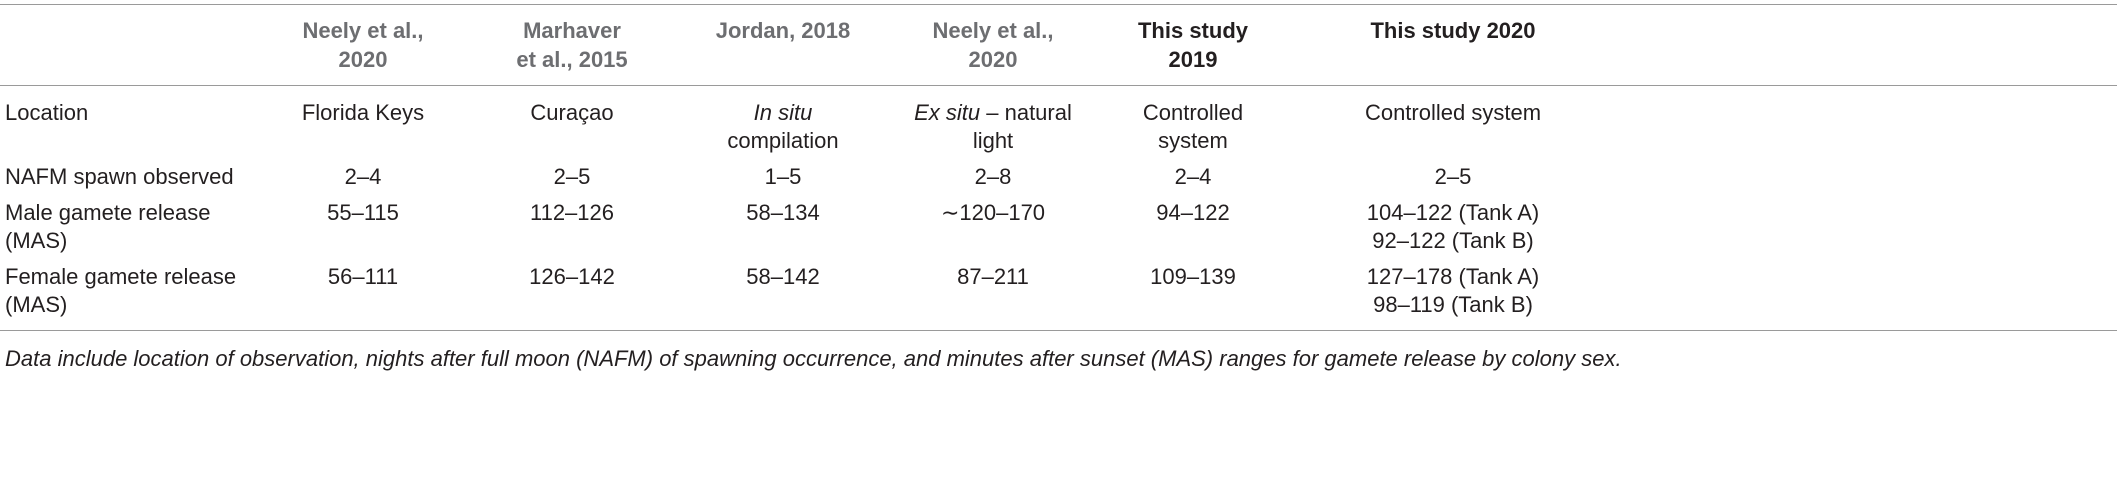 This screenshot has width=2117, height=496. I want to click on cell: 126–142, so click(572, 276).